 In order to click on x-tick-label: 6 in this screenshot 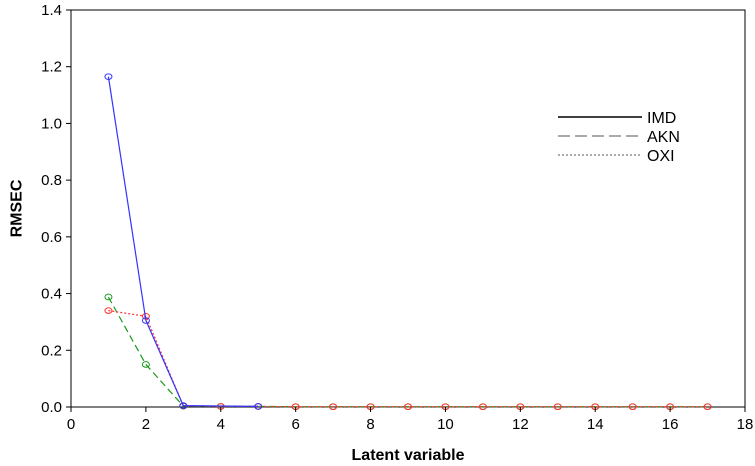, I will do `click(295, 424)`.